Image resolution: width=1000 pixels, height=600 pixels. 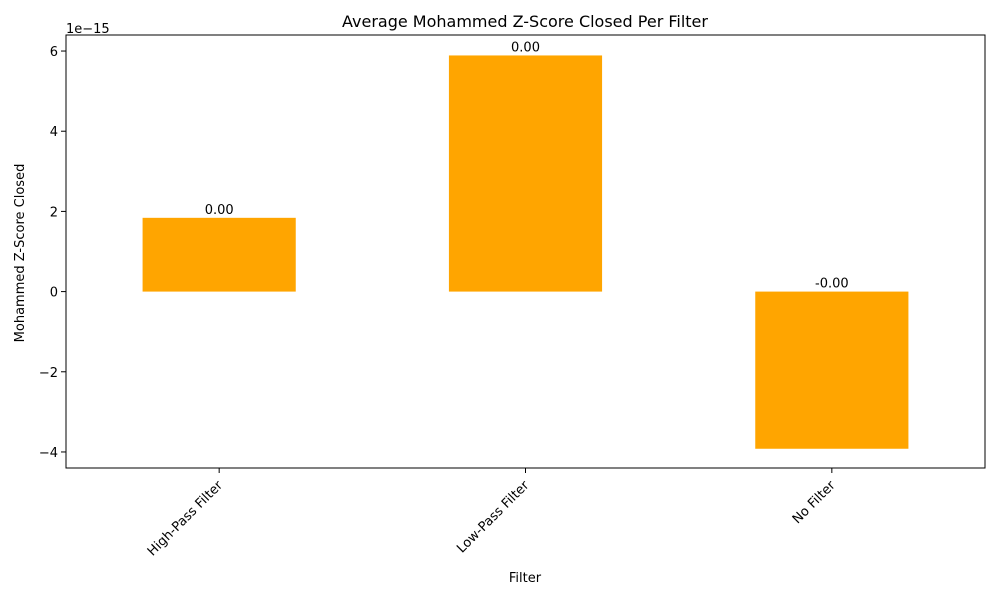 I want to click on y-tick-label: 0, so click(x=54, y=293).